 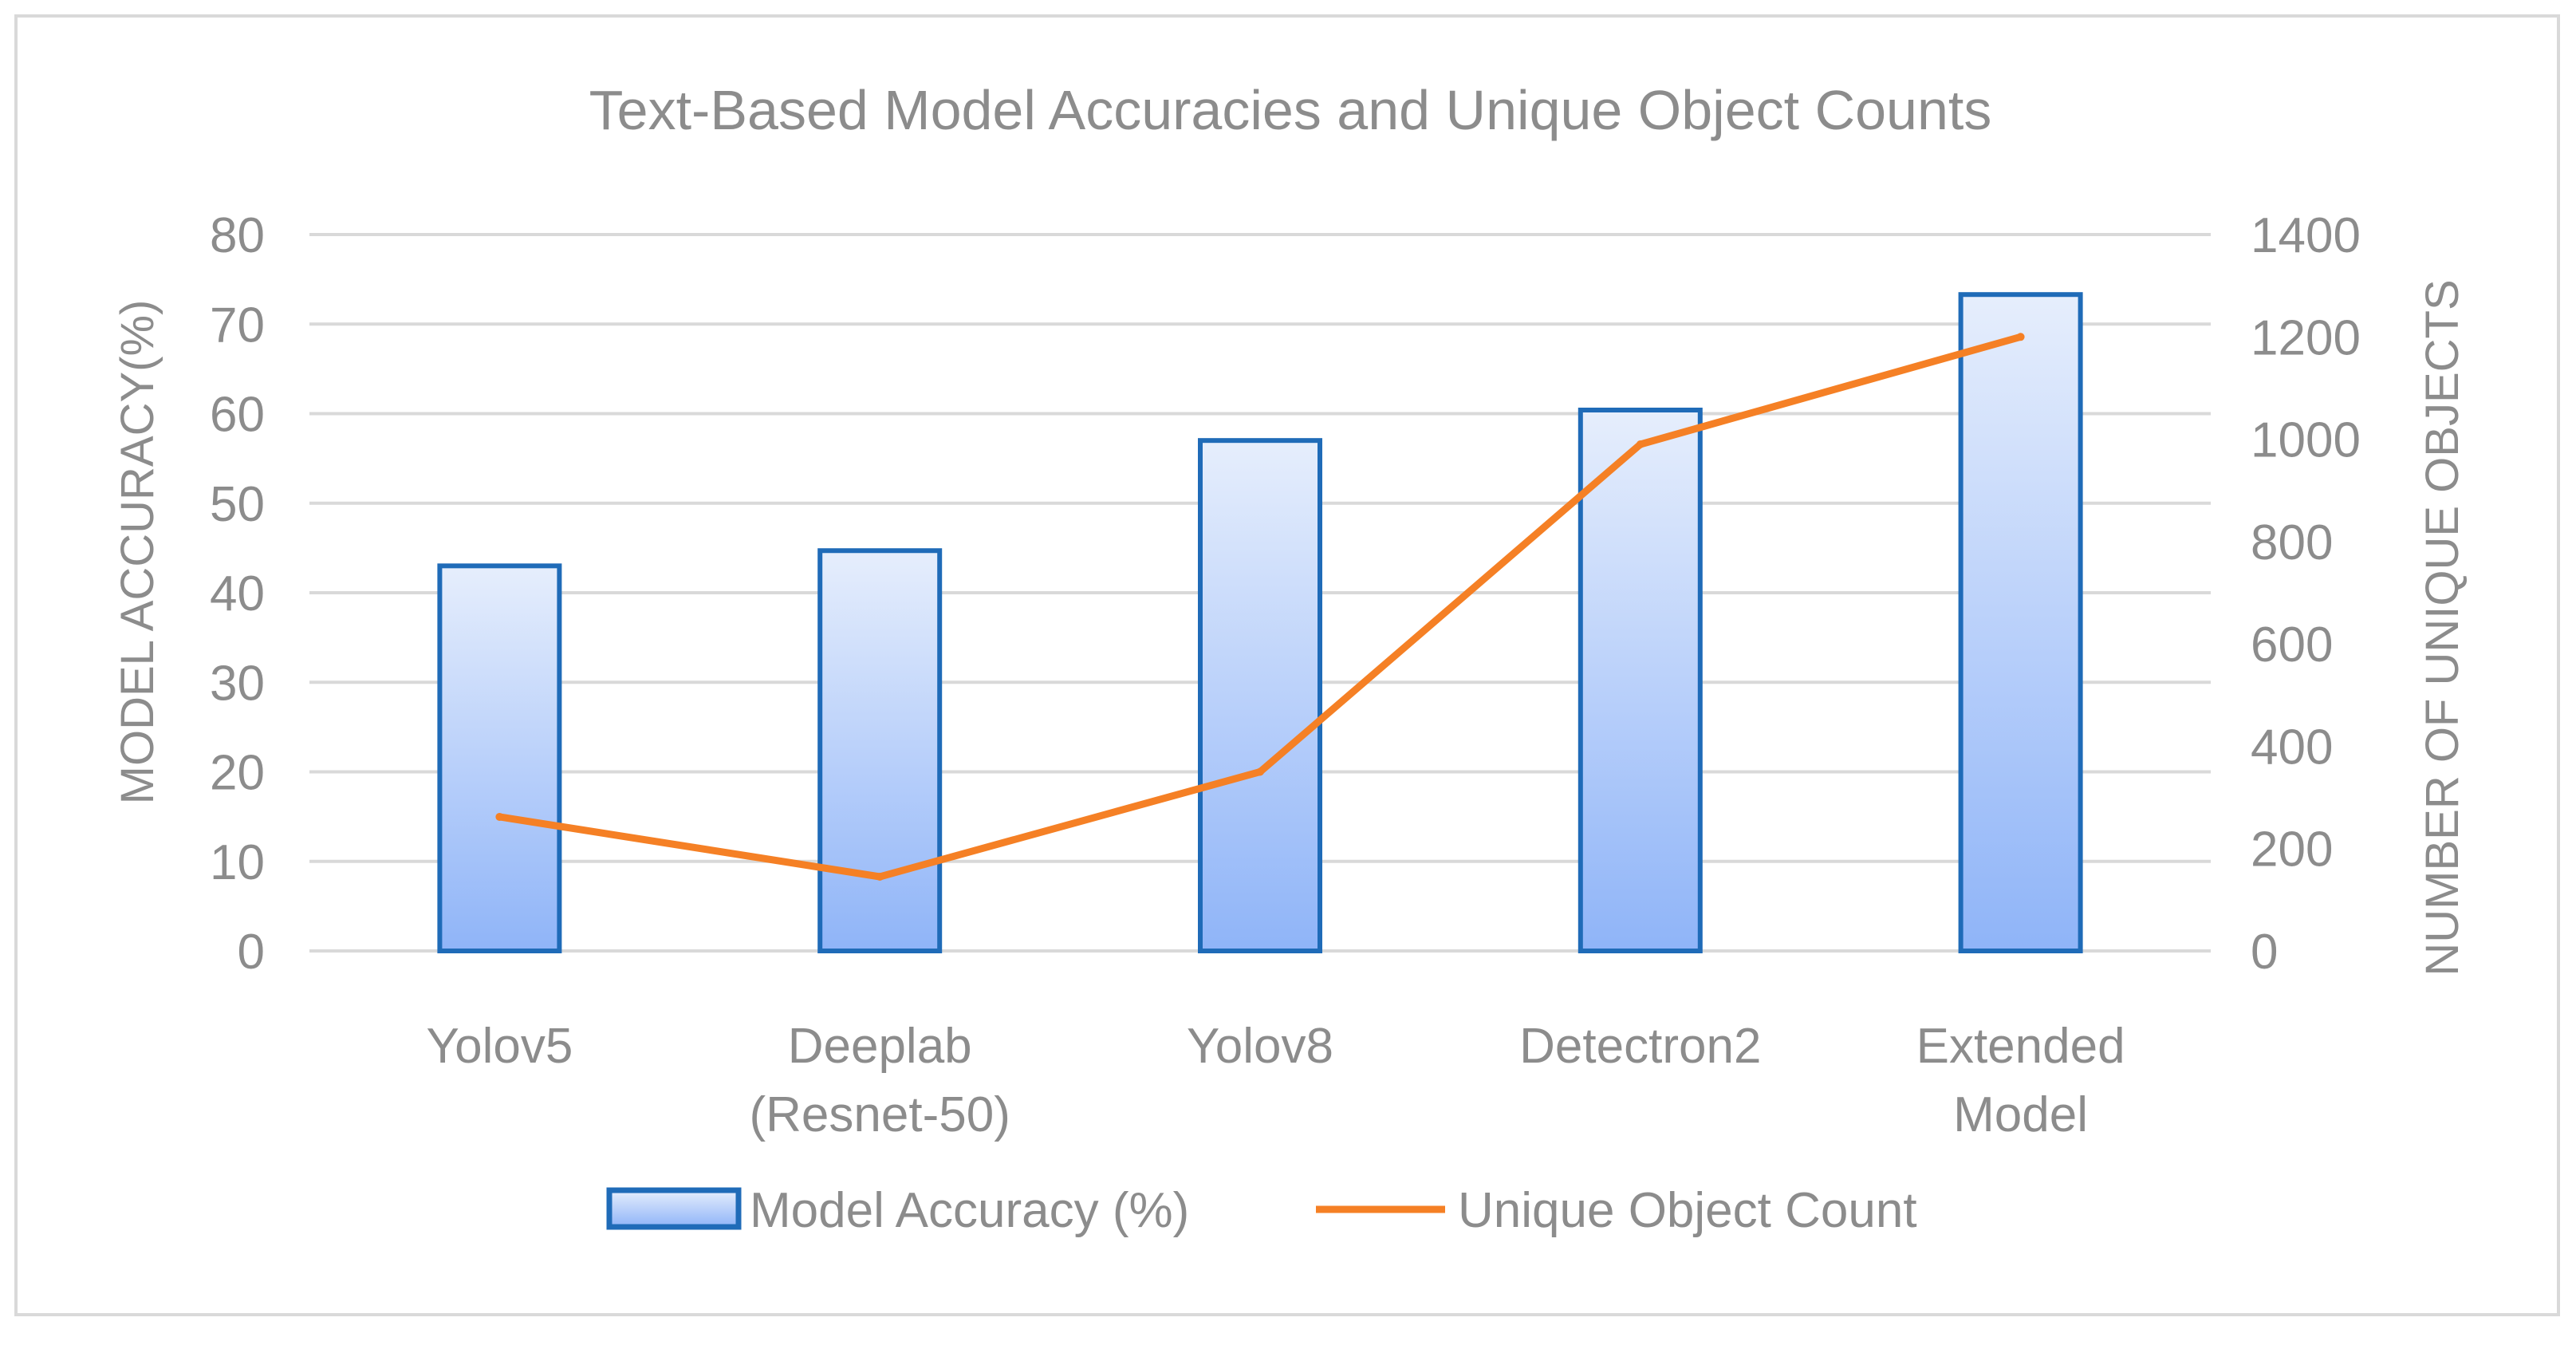 I want to click on left-tick-label: 60, so click(x=237, y=415).